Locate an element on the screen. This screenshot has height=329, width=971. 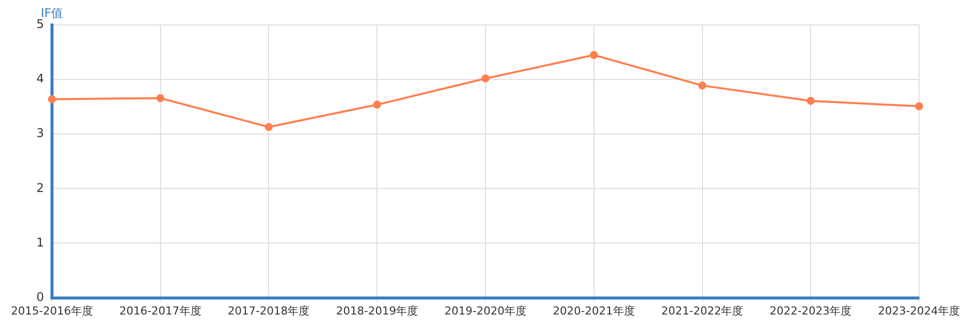
x-tick-label: 2020-2021年度 is located at coordinates (593, 311).